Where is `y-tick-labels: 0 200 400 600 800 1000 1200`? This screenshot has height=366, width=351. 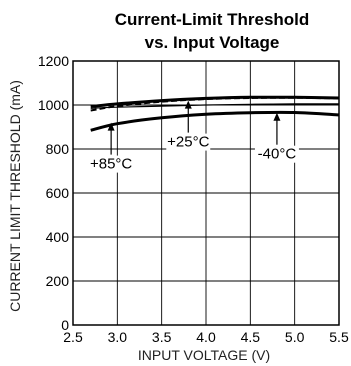 y-tick-labels: 0 200 400 600 800 1000 1200 is located at coordinates (53, 193).